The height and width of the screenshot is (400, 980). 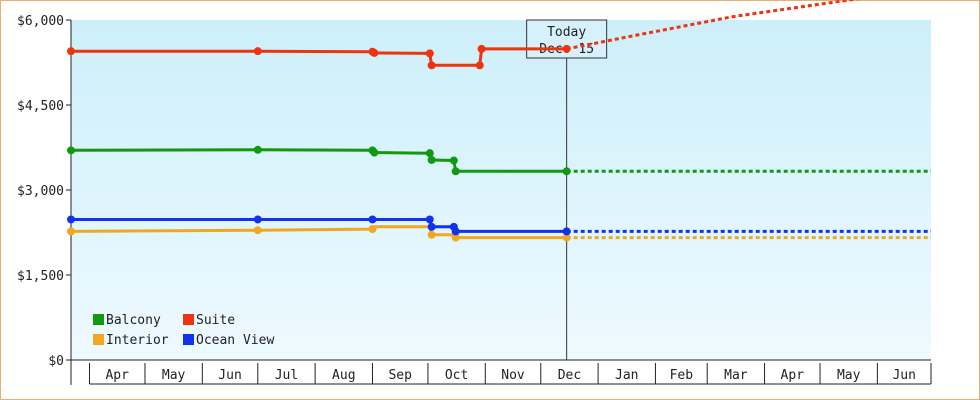 I want to click on projection-line-suite, so click(x=713, y=25).